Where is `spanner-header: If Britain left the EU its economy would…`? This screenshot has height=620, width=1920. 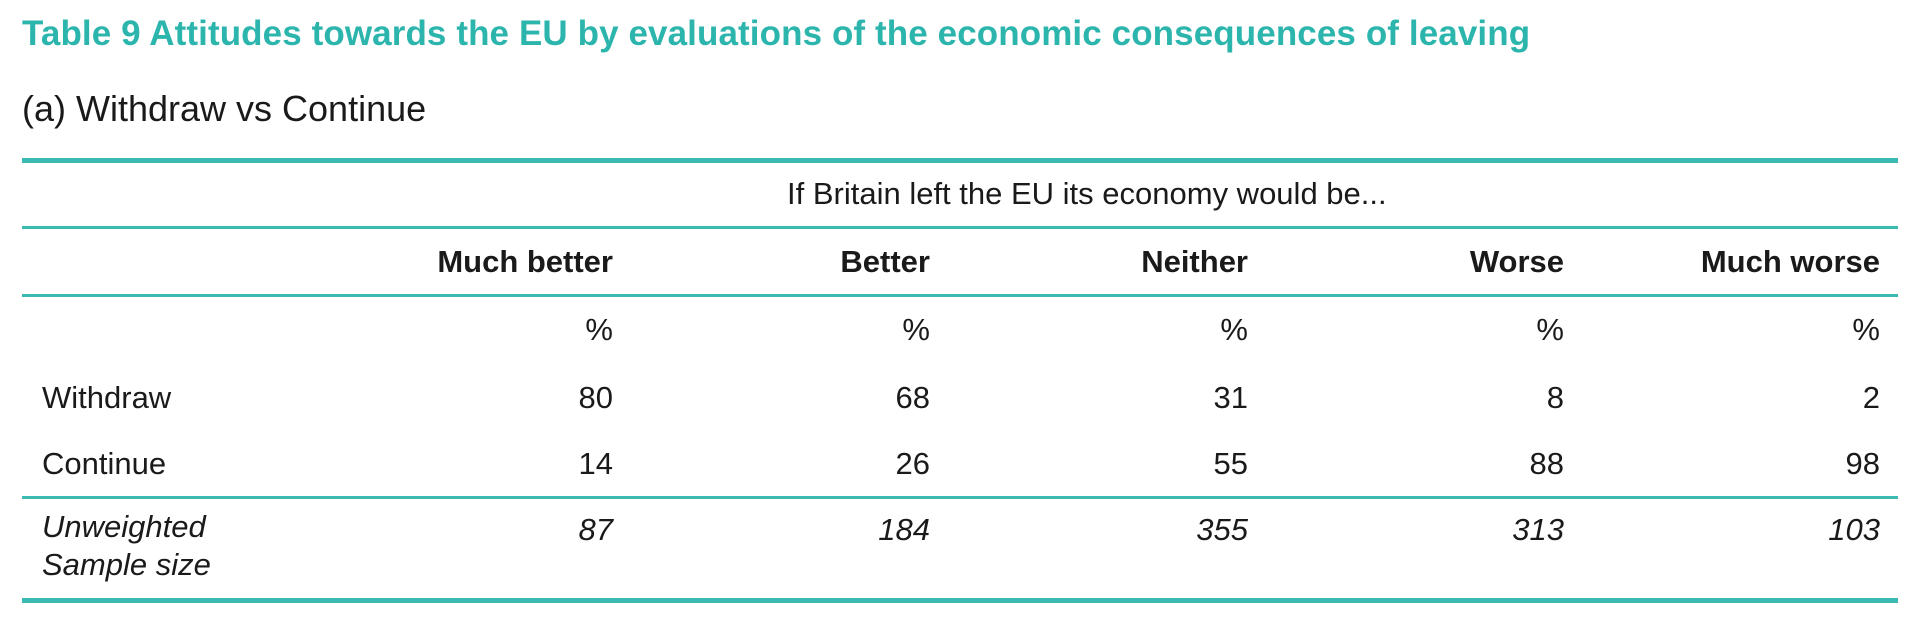 spanner-header: If Britain left the EU its economy would… is located at coordinates (960, 199).